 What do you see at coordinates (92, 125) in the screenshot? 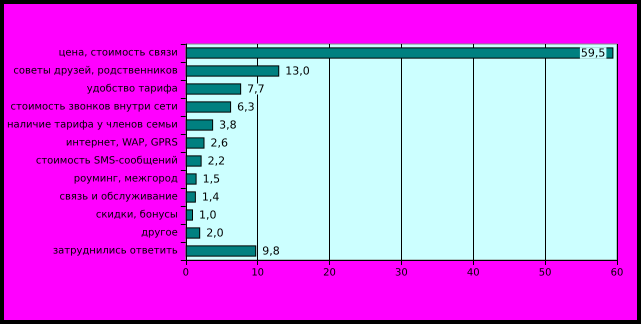
I see `y-tick-label: наличие тарифа у членов семьи` at bounding box center [92, 125].